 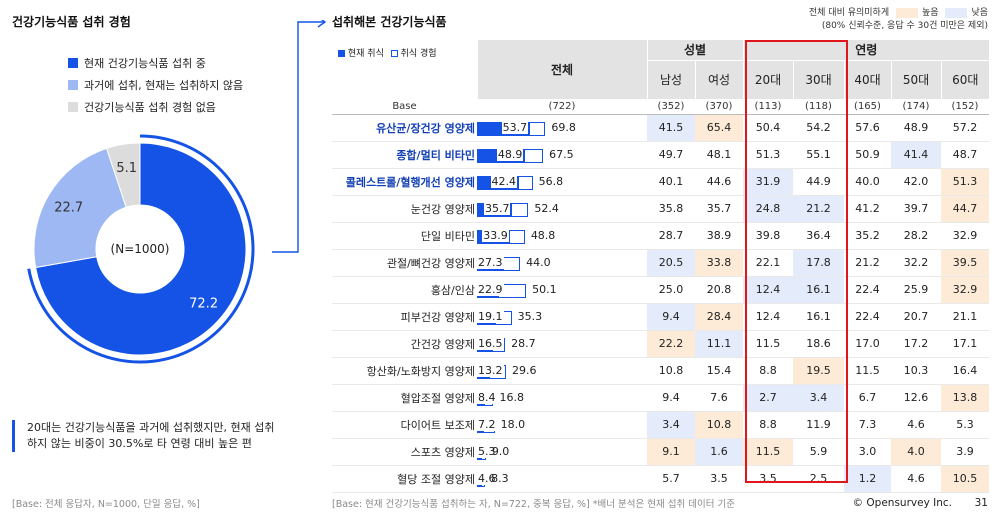 What do you see at coordinates (404, 452) in the screenshot?
I see `row-label: 스포츠 영양제` at bounding box center [404, 452].